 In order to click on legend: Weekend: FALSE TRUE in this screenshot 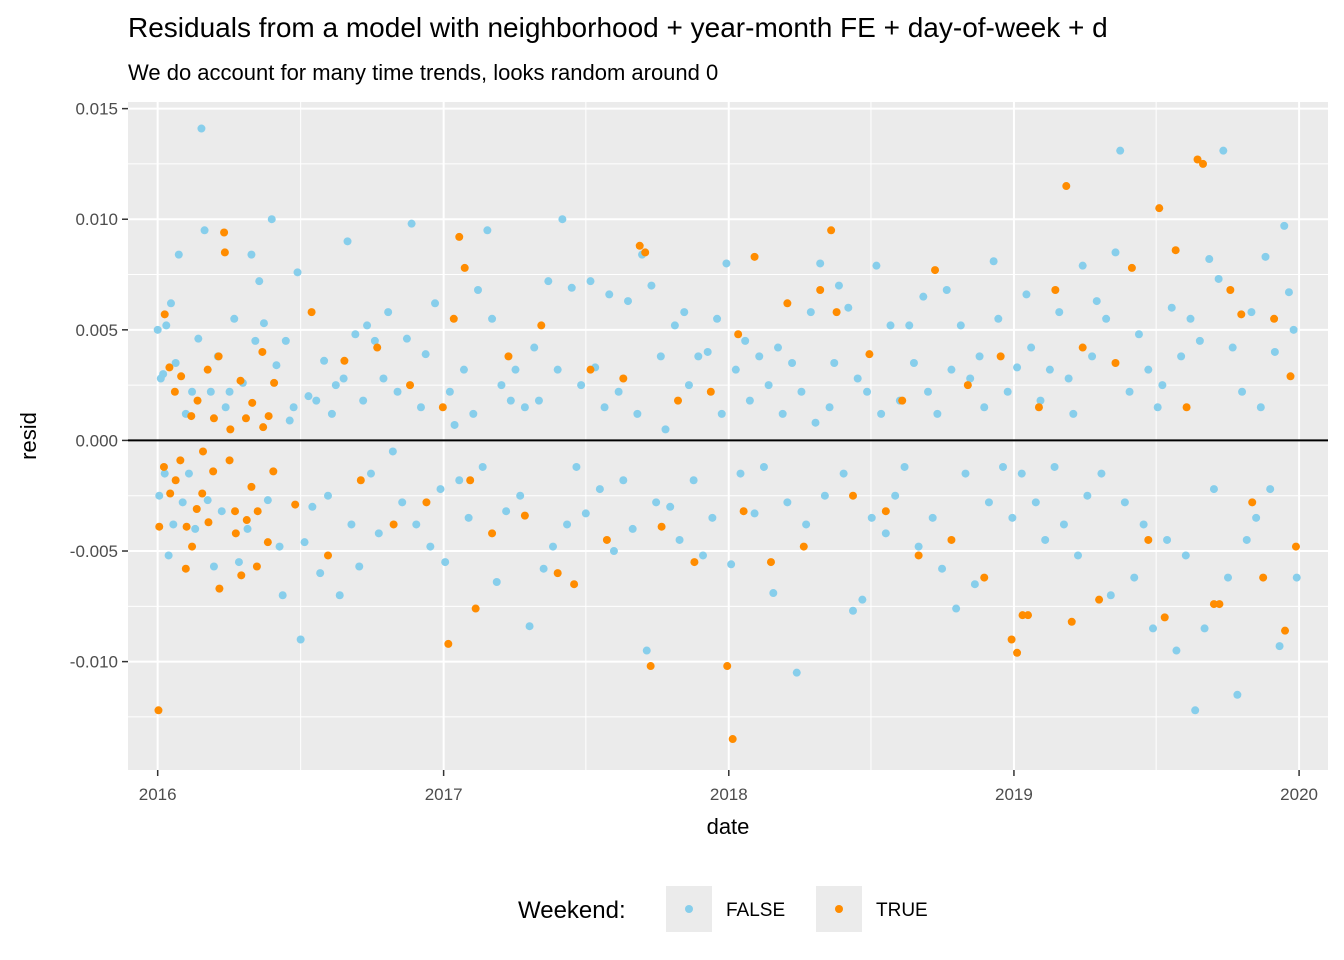, I will do `click(723, 909)`.